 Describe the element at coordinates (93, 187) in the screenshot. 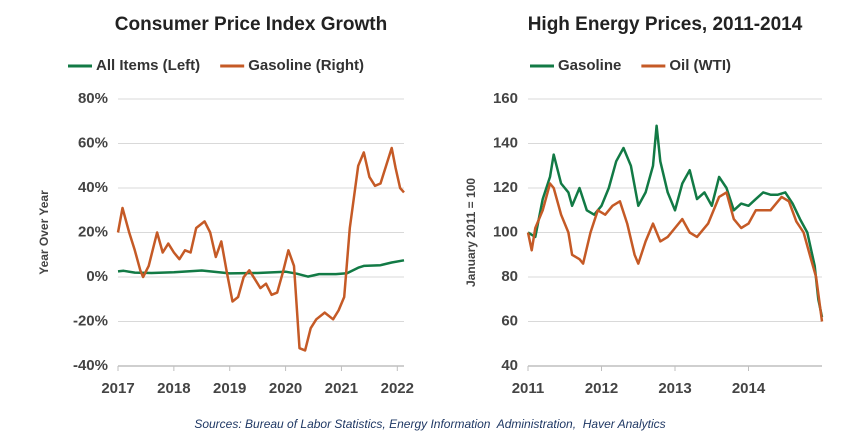

I see `y-tick-label: 40%` at that location.